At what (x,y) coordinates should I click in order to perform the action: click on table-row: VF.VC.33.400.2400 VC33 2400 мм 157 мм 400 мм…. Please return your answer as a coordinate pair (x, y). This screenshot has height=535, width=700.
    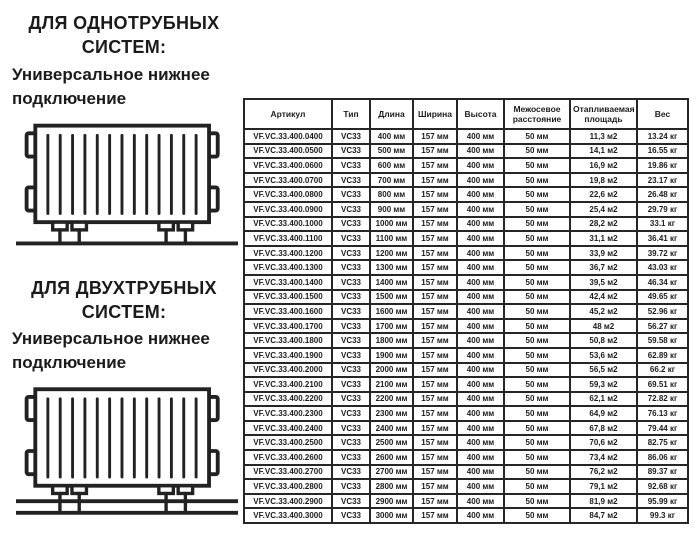
    Looking at the image, I should click on (466, 428).